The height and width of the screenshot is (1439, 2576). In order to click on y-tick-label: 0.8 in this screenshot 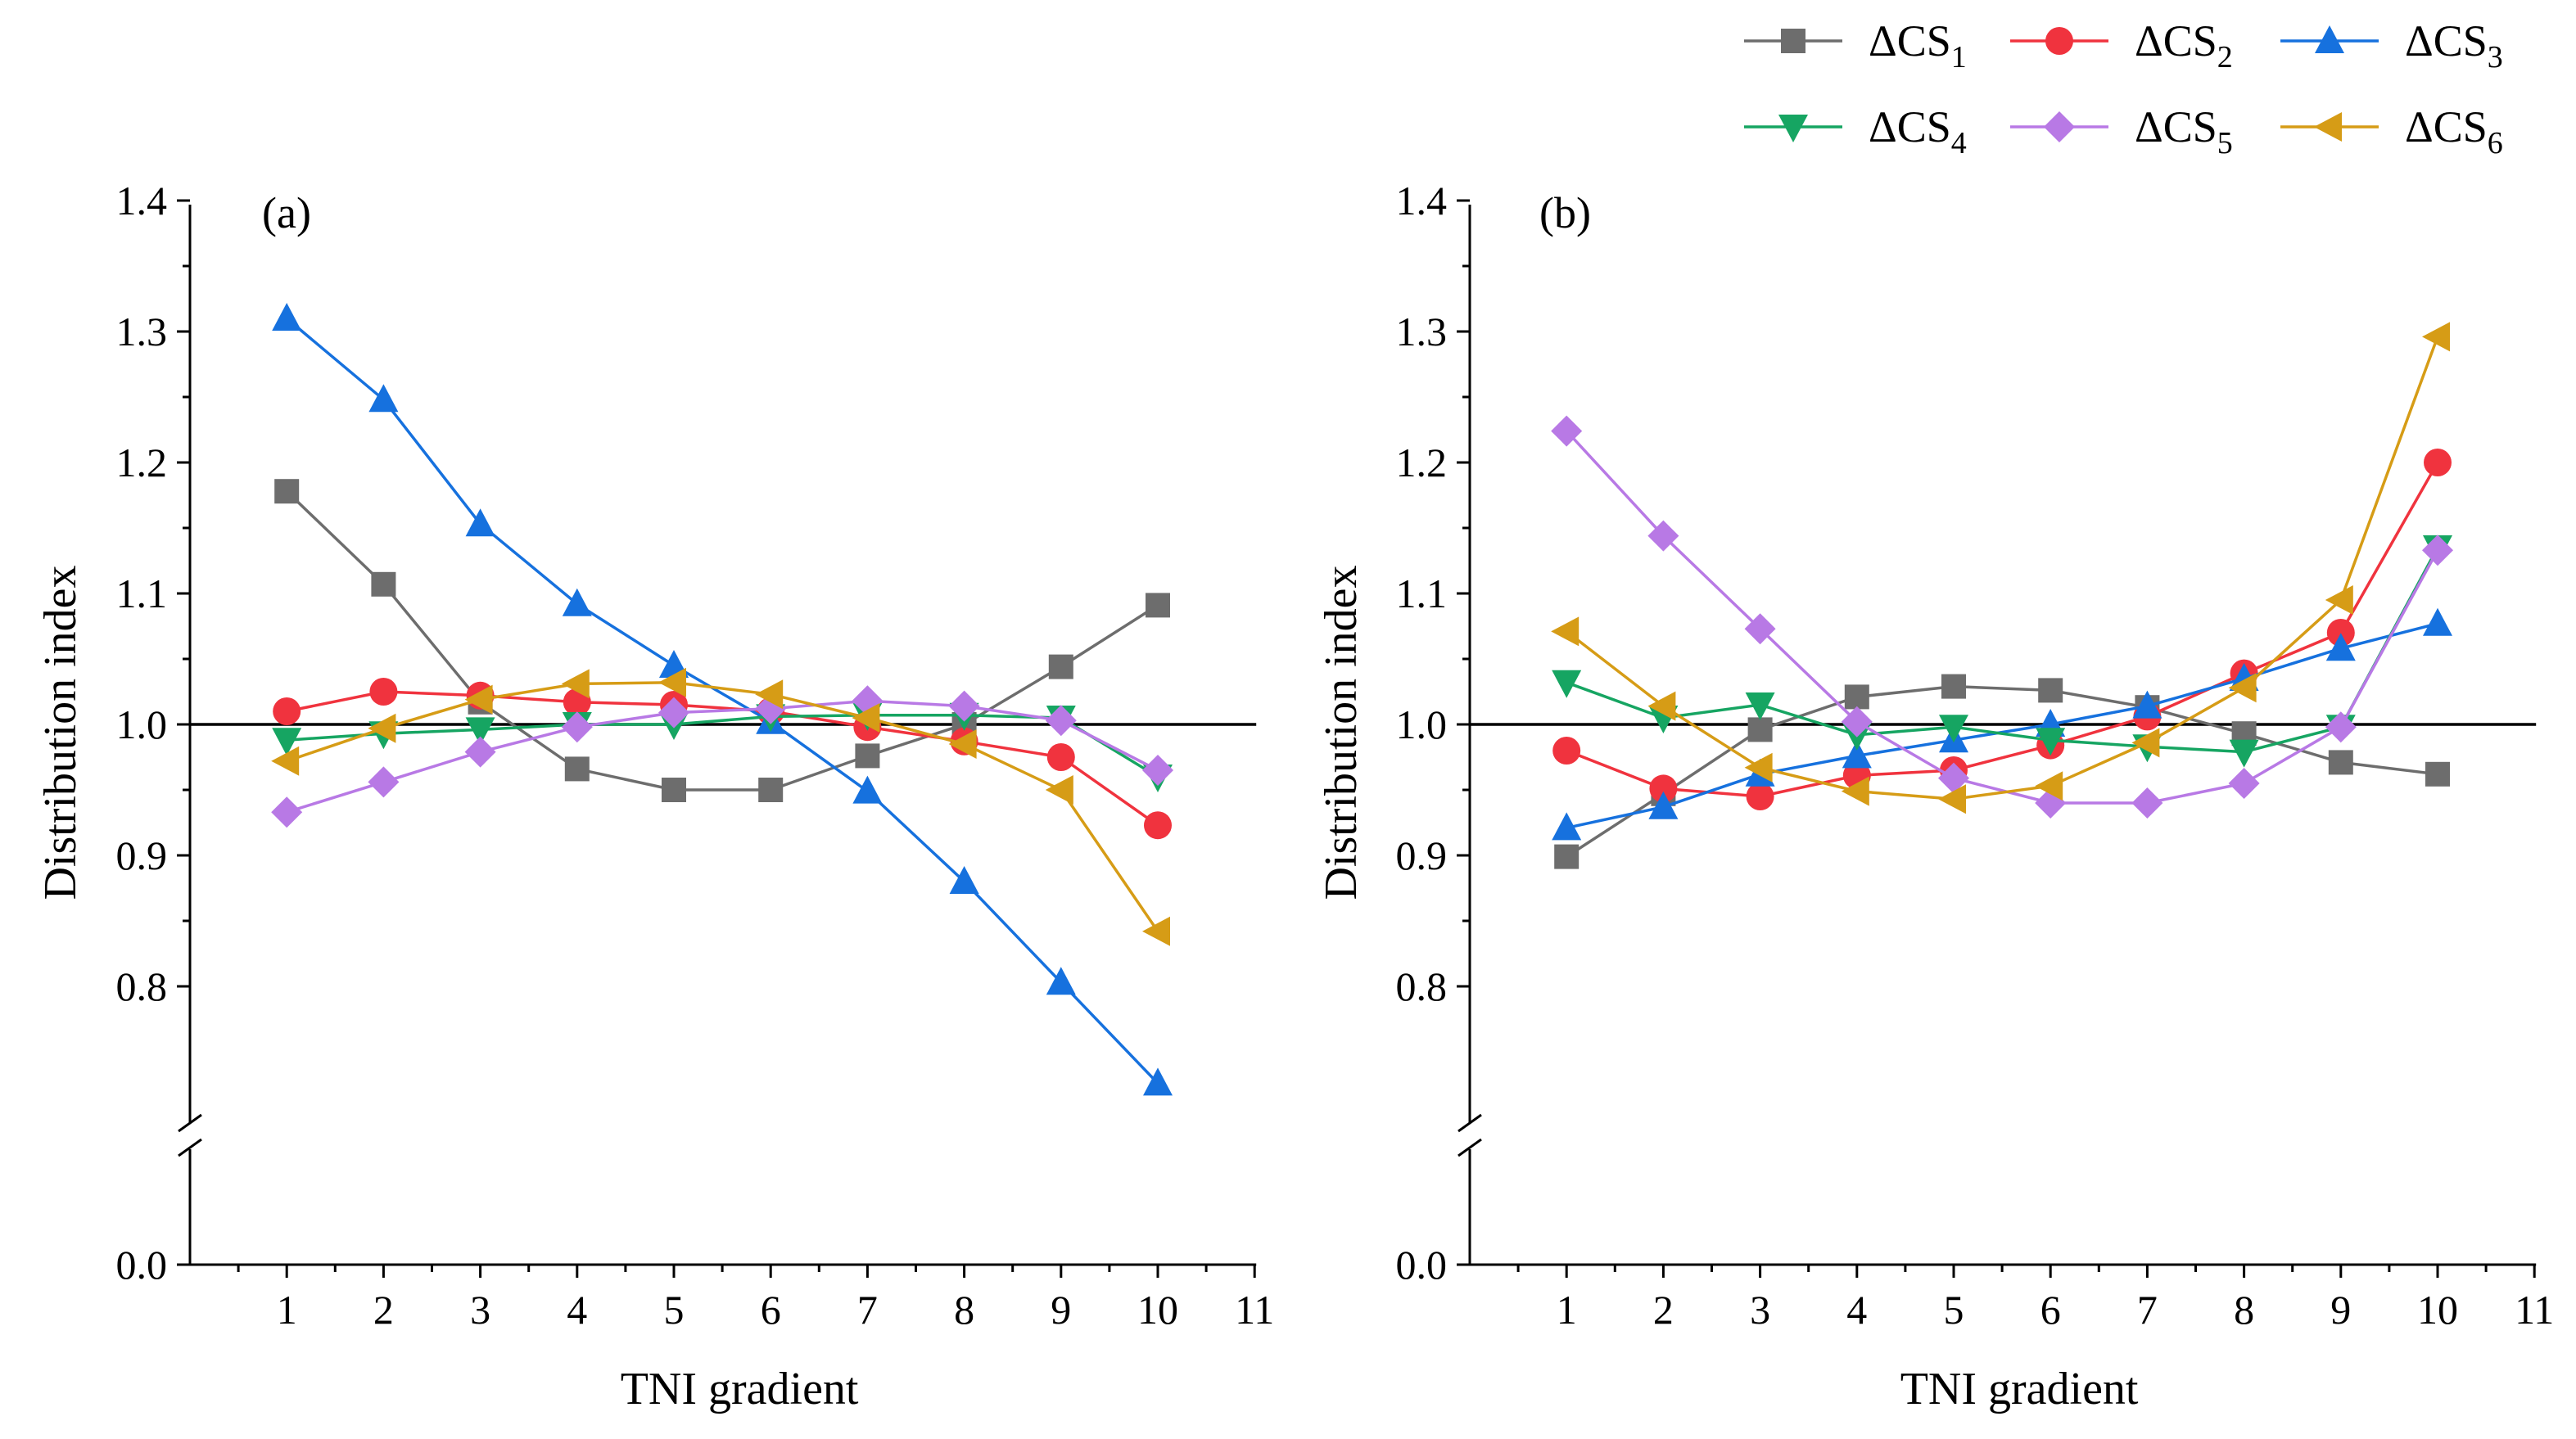, I will do `click(1422, 986)`.